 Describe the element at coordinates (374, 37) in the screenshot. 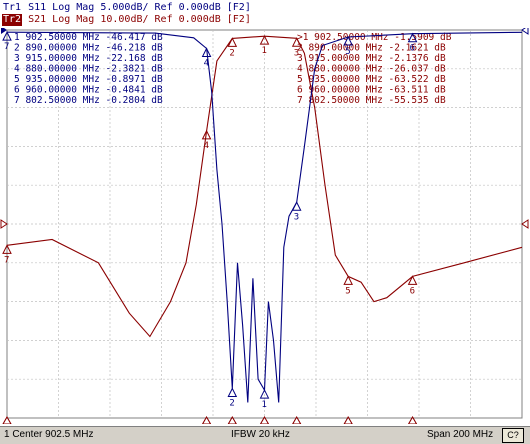

I see `s21-marker-row: >1 902.50000 MHz -1.5909 dB` at that location.